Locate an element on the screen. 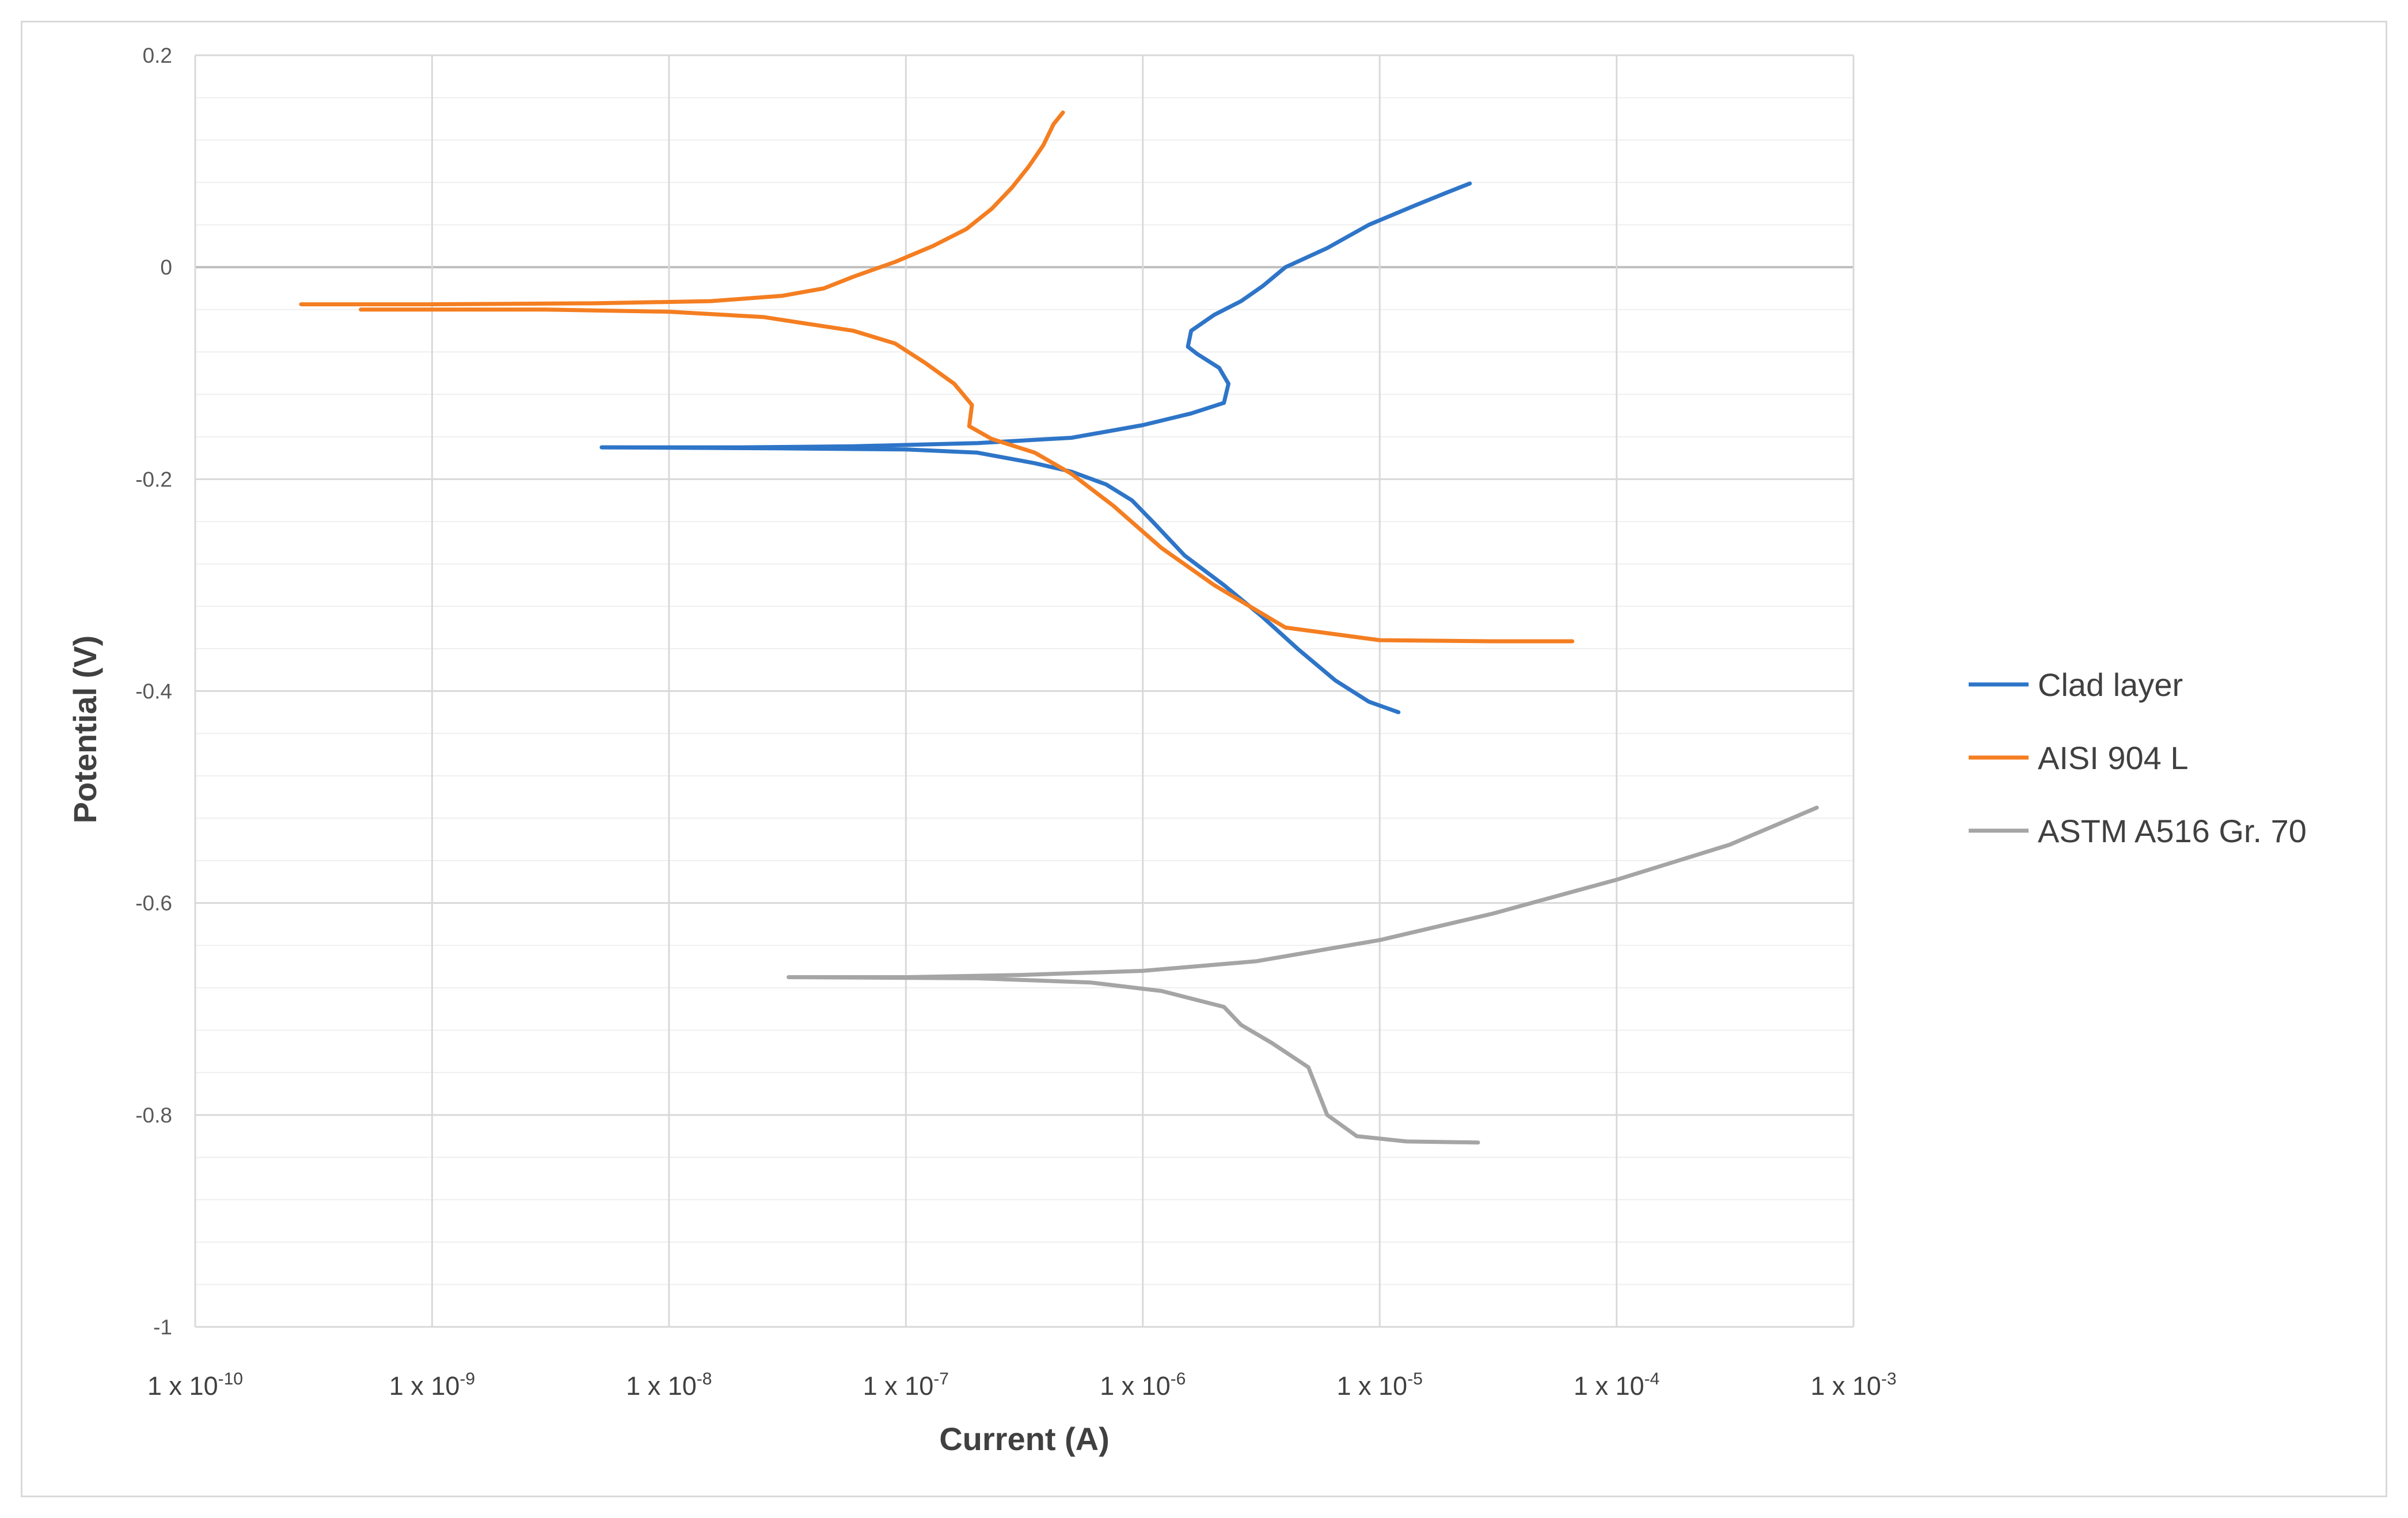 This screenshot has width=2408, height=1518. y-tick-label: -1 is located at coordinates (162, 1327).